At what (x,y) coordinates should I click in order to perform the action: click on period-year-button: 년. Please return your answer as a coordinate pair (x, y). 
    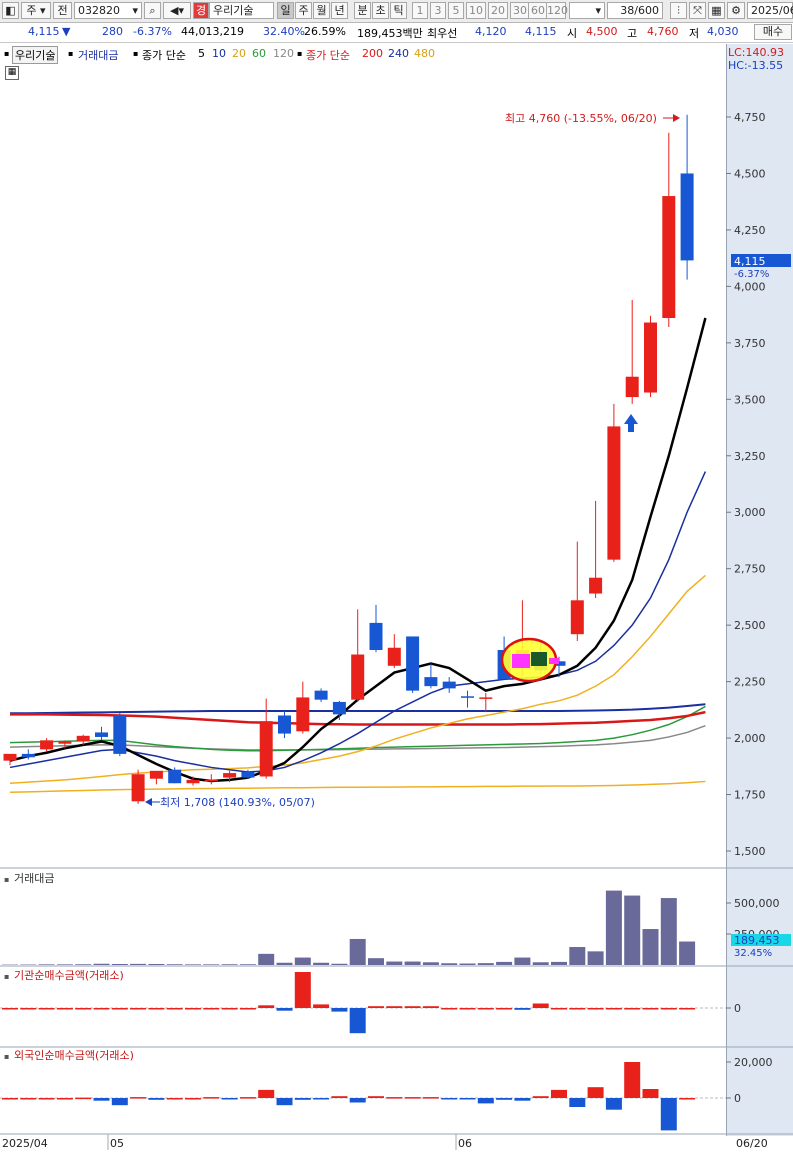
    Looking at the image, I should click on (339, 10).